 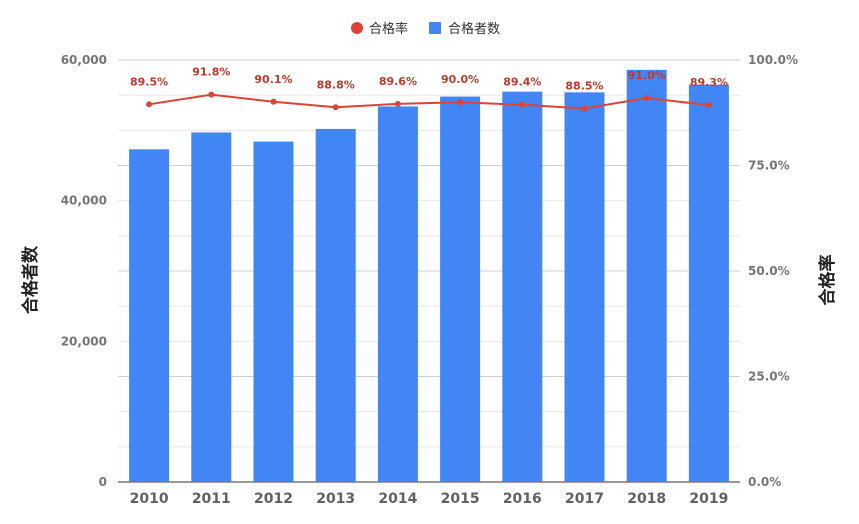 What do you see at coordinates (398, 81) in the screenshot?
I see `rate-data-label: 89.6%` at bounding box center [398, 81].